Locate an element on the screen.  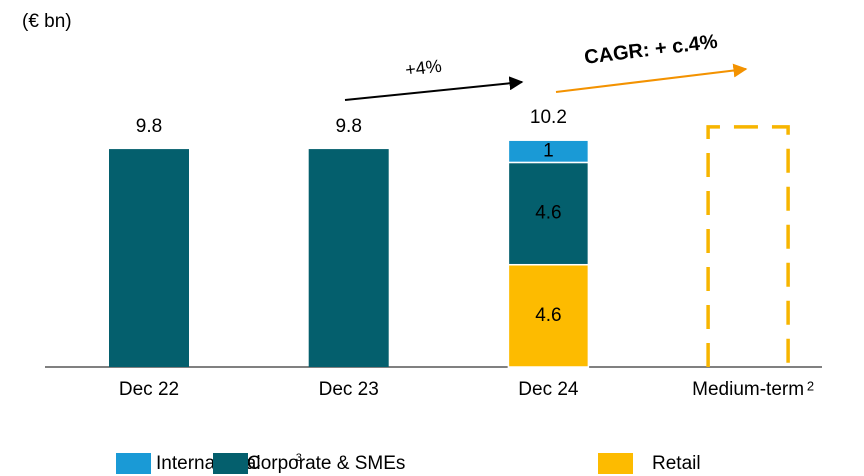
unit-label: (€ bn) is located at coordinates (47, 21).